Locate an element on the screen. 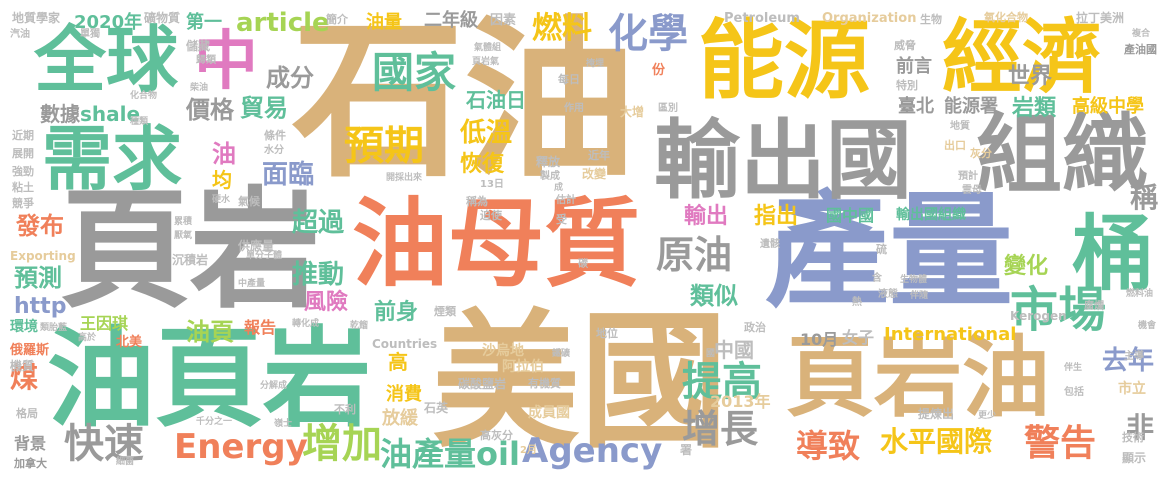  word-guo: 國 is located at coordinates (711, 354).